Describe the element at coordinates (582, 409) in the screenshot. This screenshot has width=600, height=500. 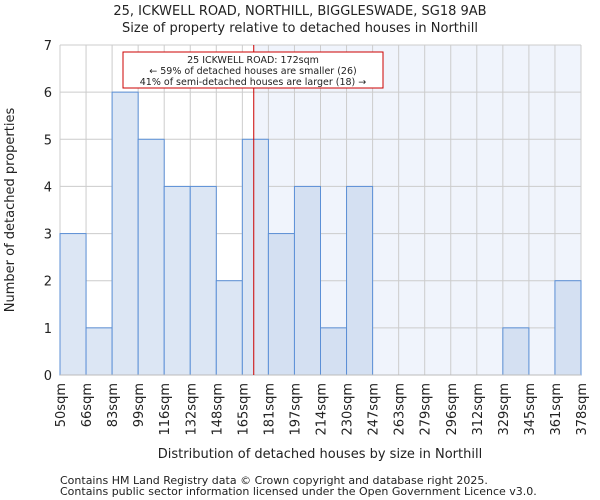
I see `x-tick-label: 378sqm` at that location.